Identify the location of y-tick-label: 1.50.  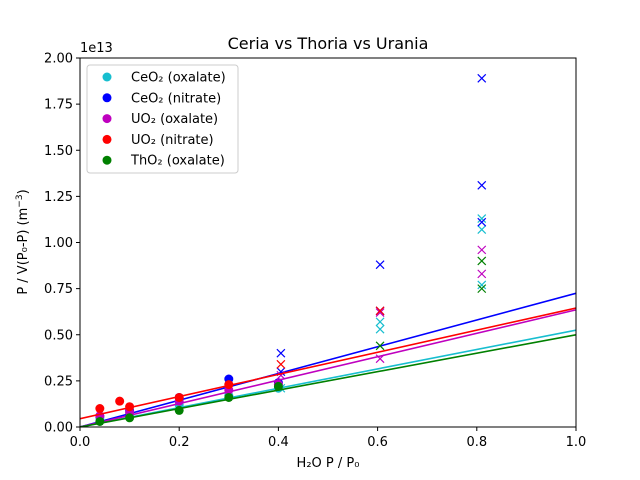
(58, 151).